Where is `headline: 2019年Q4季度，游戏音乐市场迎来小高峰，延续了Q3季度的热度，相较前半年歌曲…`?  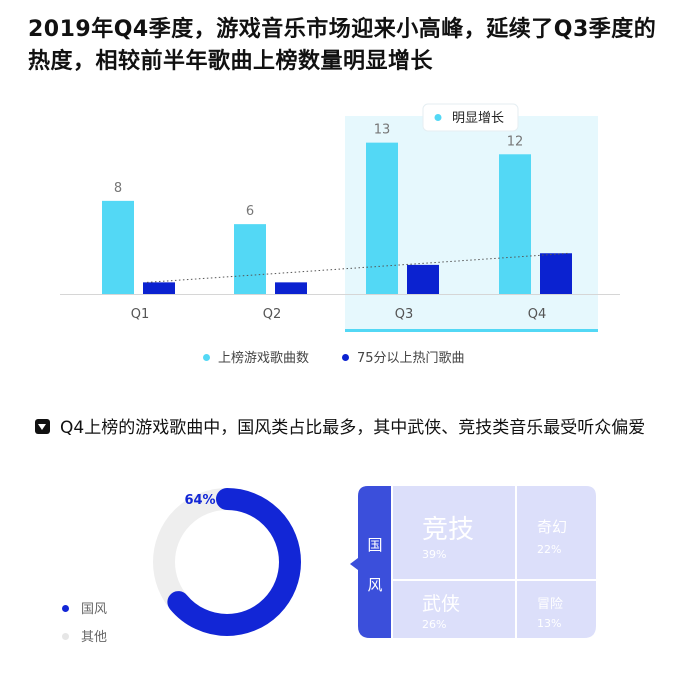 headline: 2019年Q4季度，游戏音乐市场迎来小高峰，延续了Q3季度的热度，相较前半年歌曲… is located at coordinates (342, 45).